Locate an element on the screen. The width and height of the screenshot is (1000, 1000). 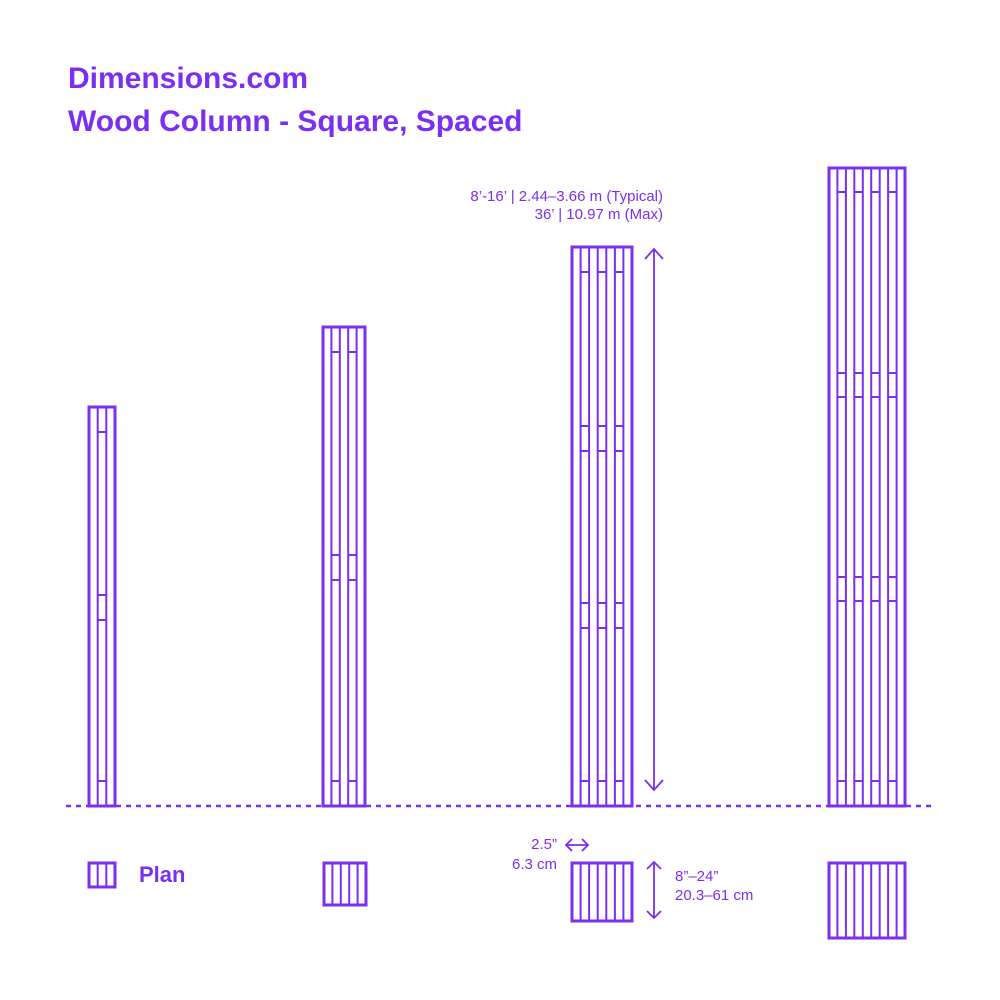
column-elevation-small is located at coordinates (102, 606).